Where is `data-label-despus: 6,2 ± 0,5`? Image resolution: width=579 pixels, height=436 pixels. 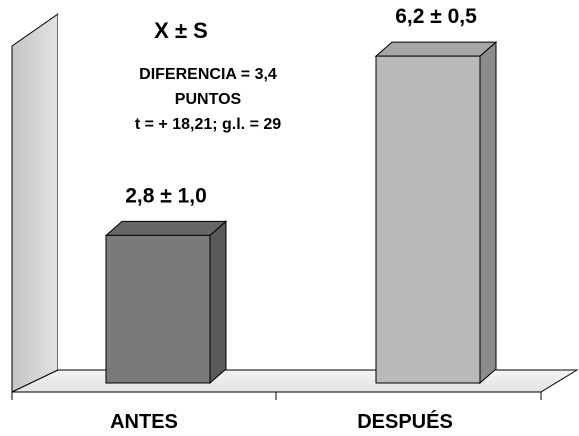 data-label-despus: 6,2 ± 0,5 is located at coordinates (436, 16).